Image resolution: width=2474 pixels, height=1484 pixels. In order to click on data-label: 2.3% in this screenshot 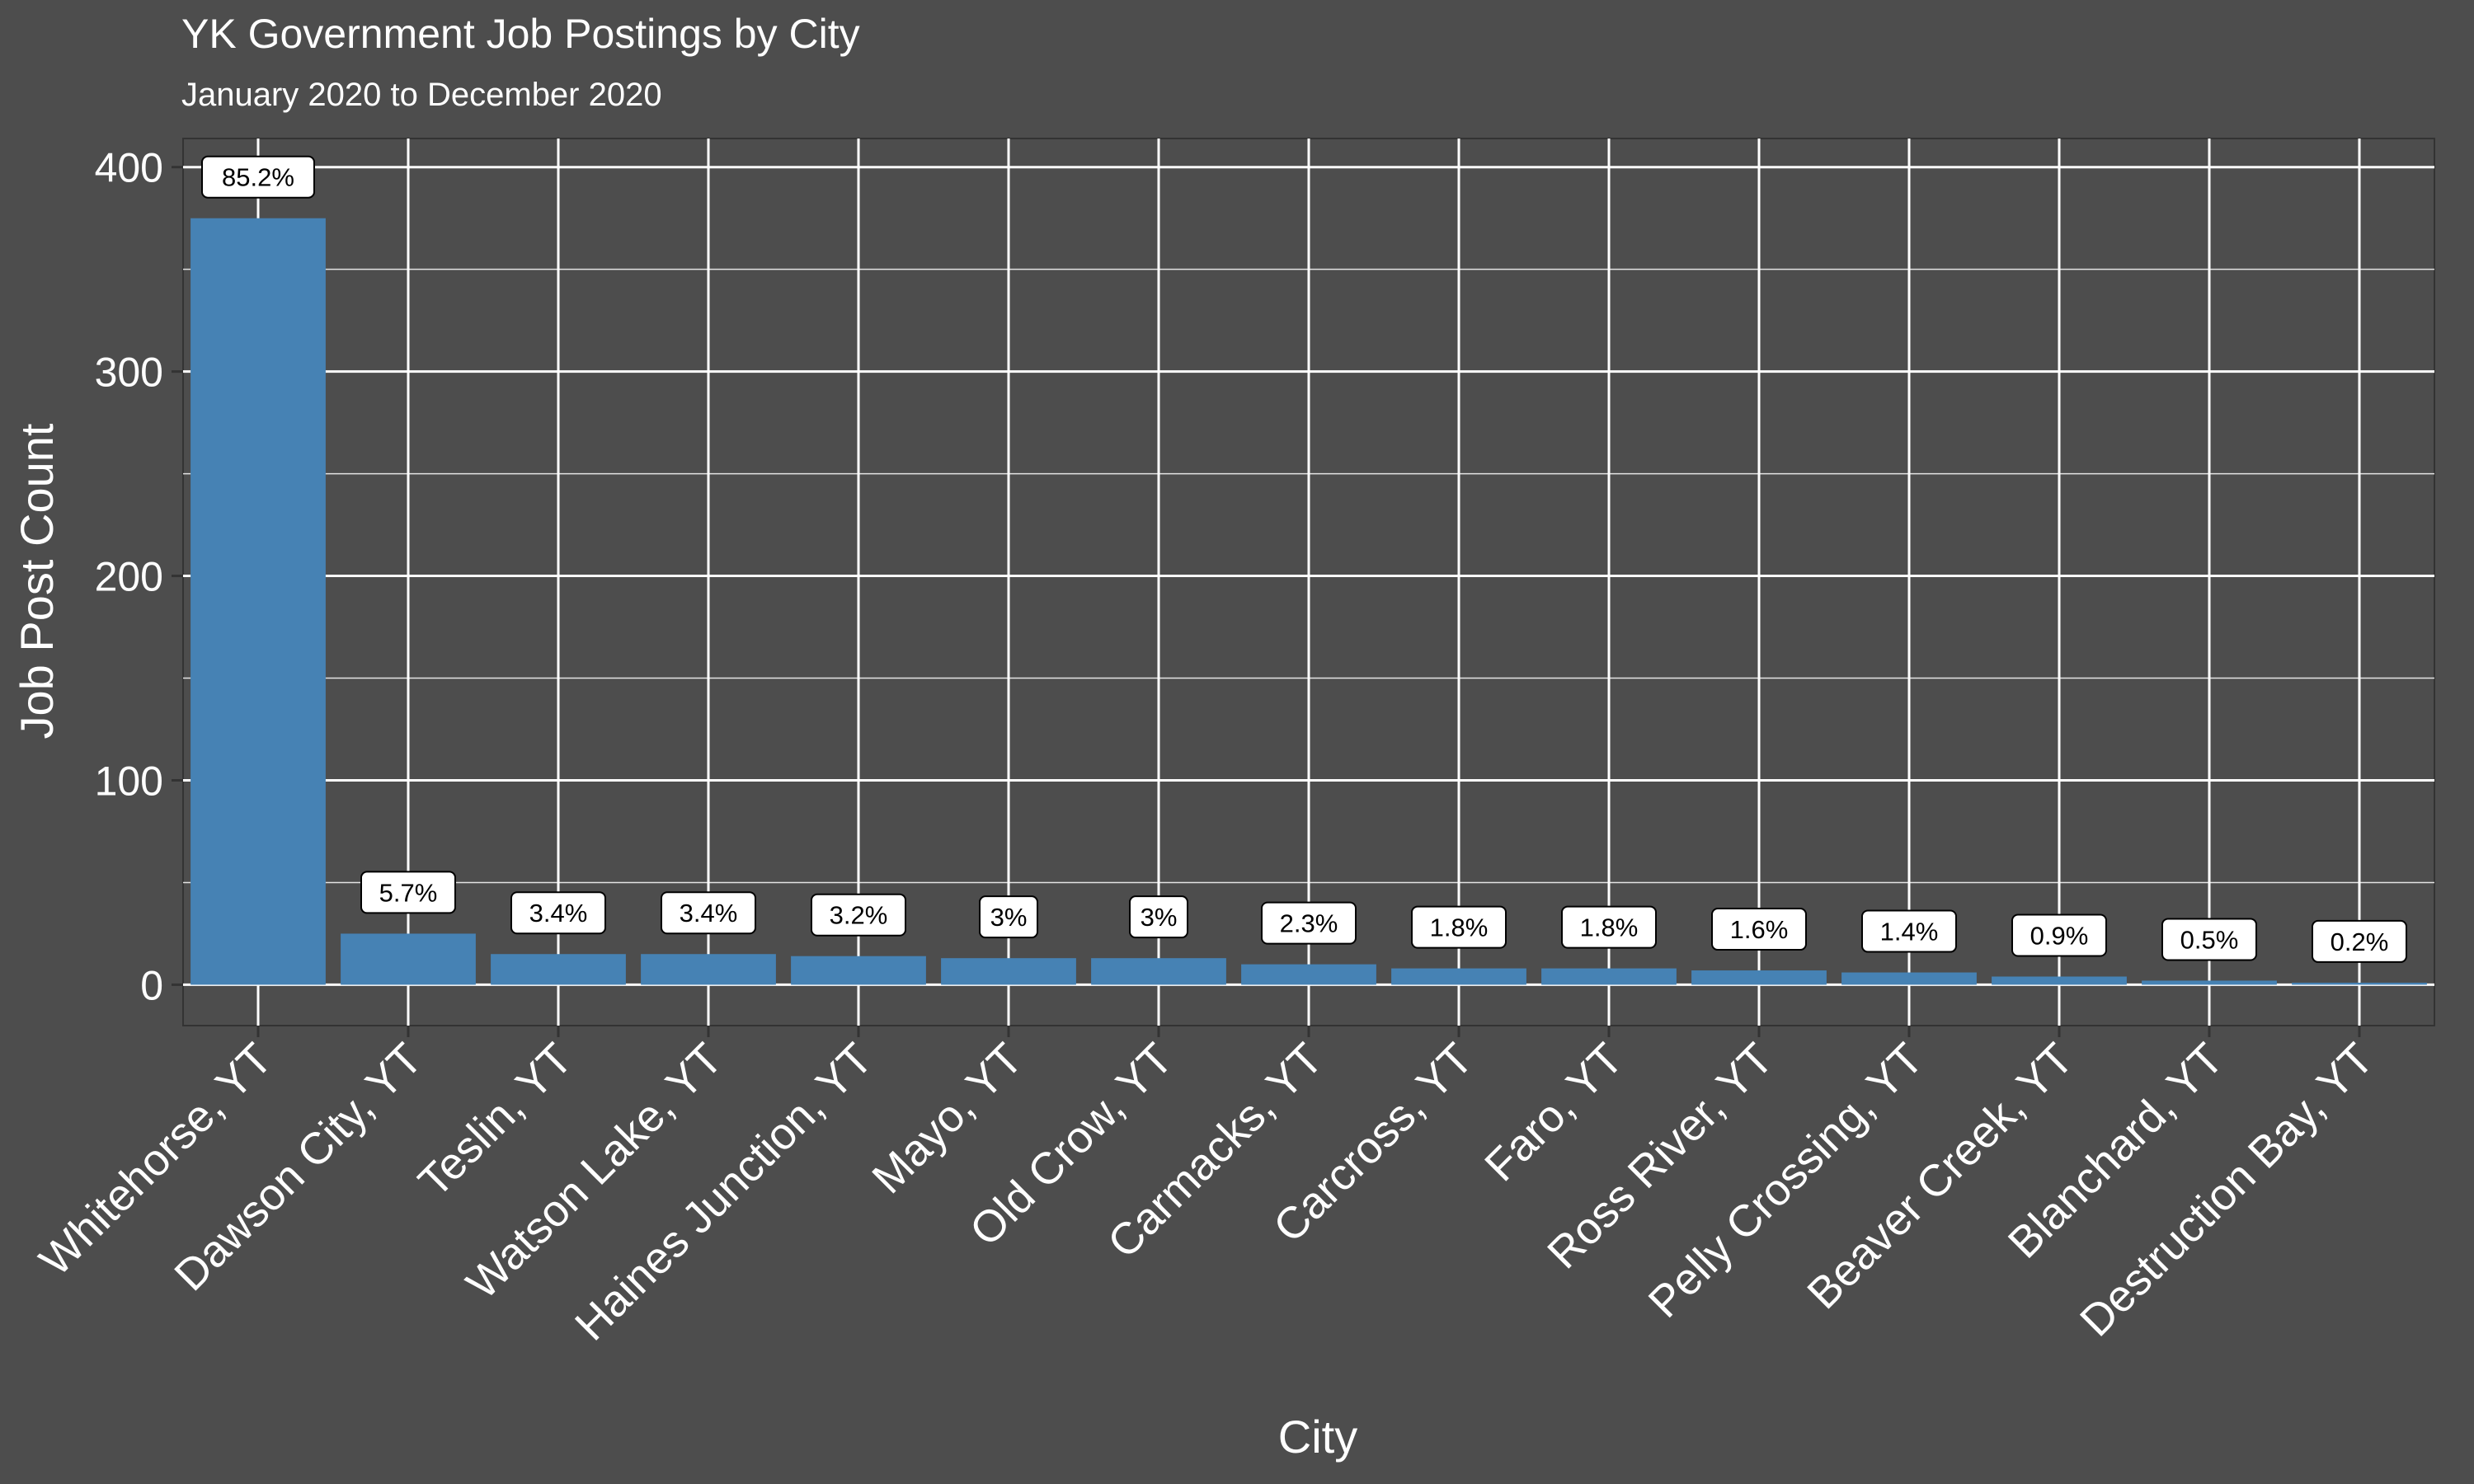, I will do `click(1309, 924)`.